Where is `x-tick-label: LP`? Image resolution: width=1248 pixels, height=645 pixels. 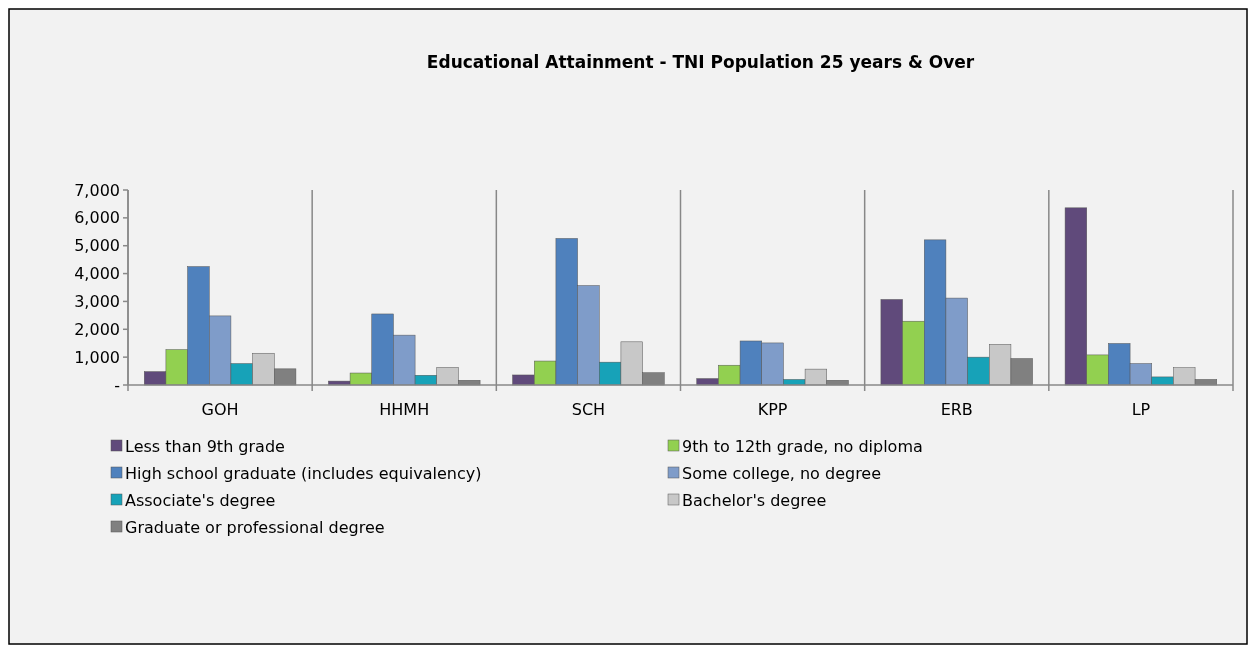
x-tick-label: LP is located at coordinates (1141, 409).